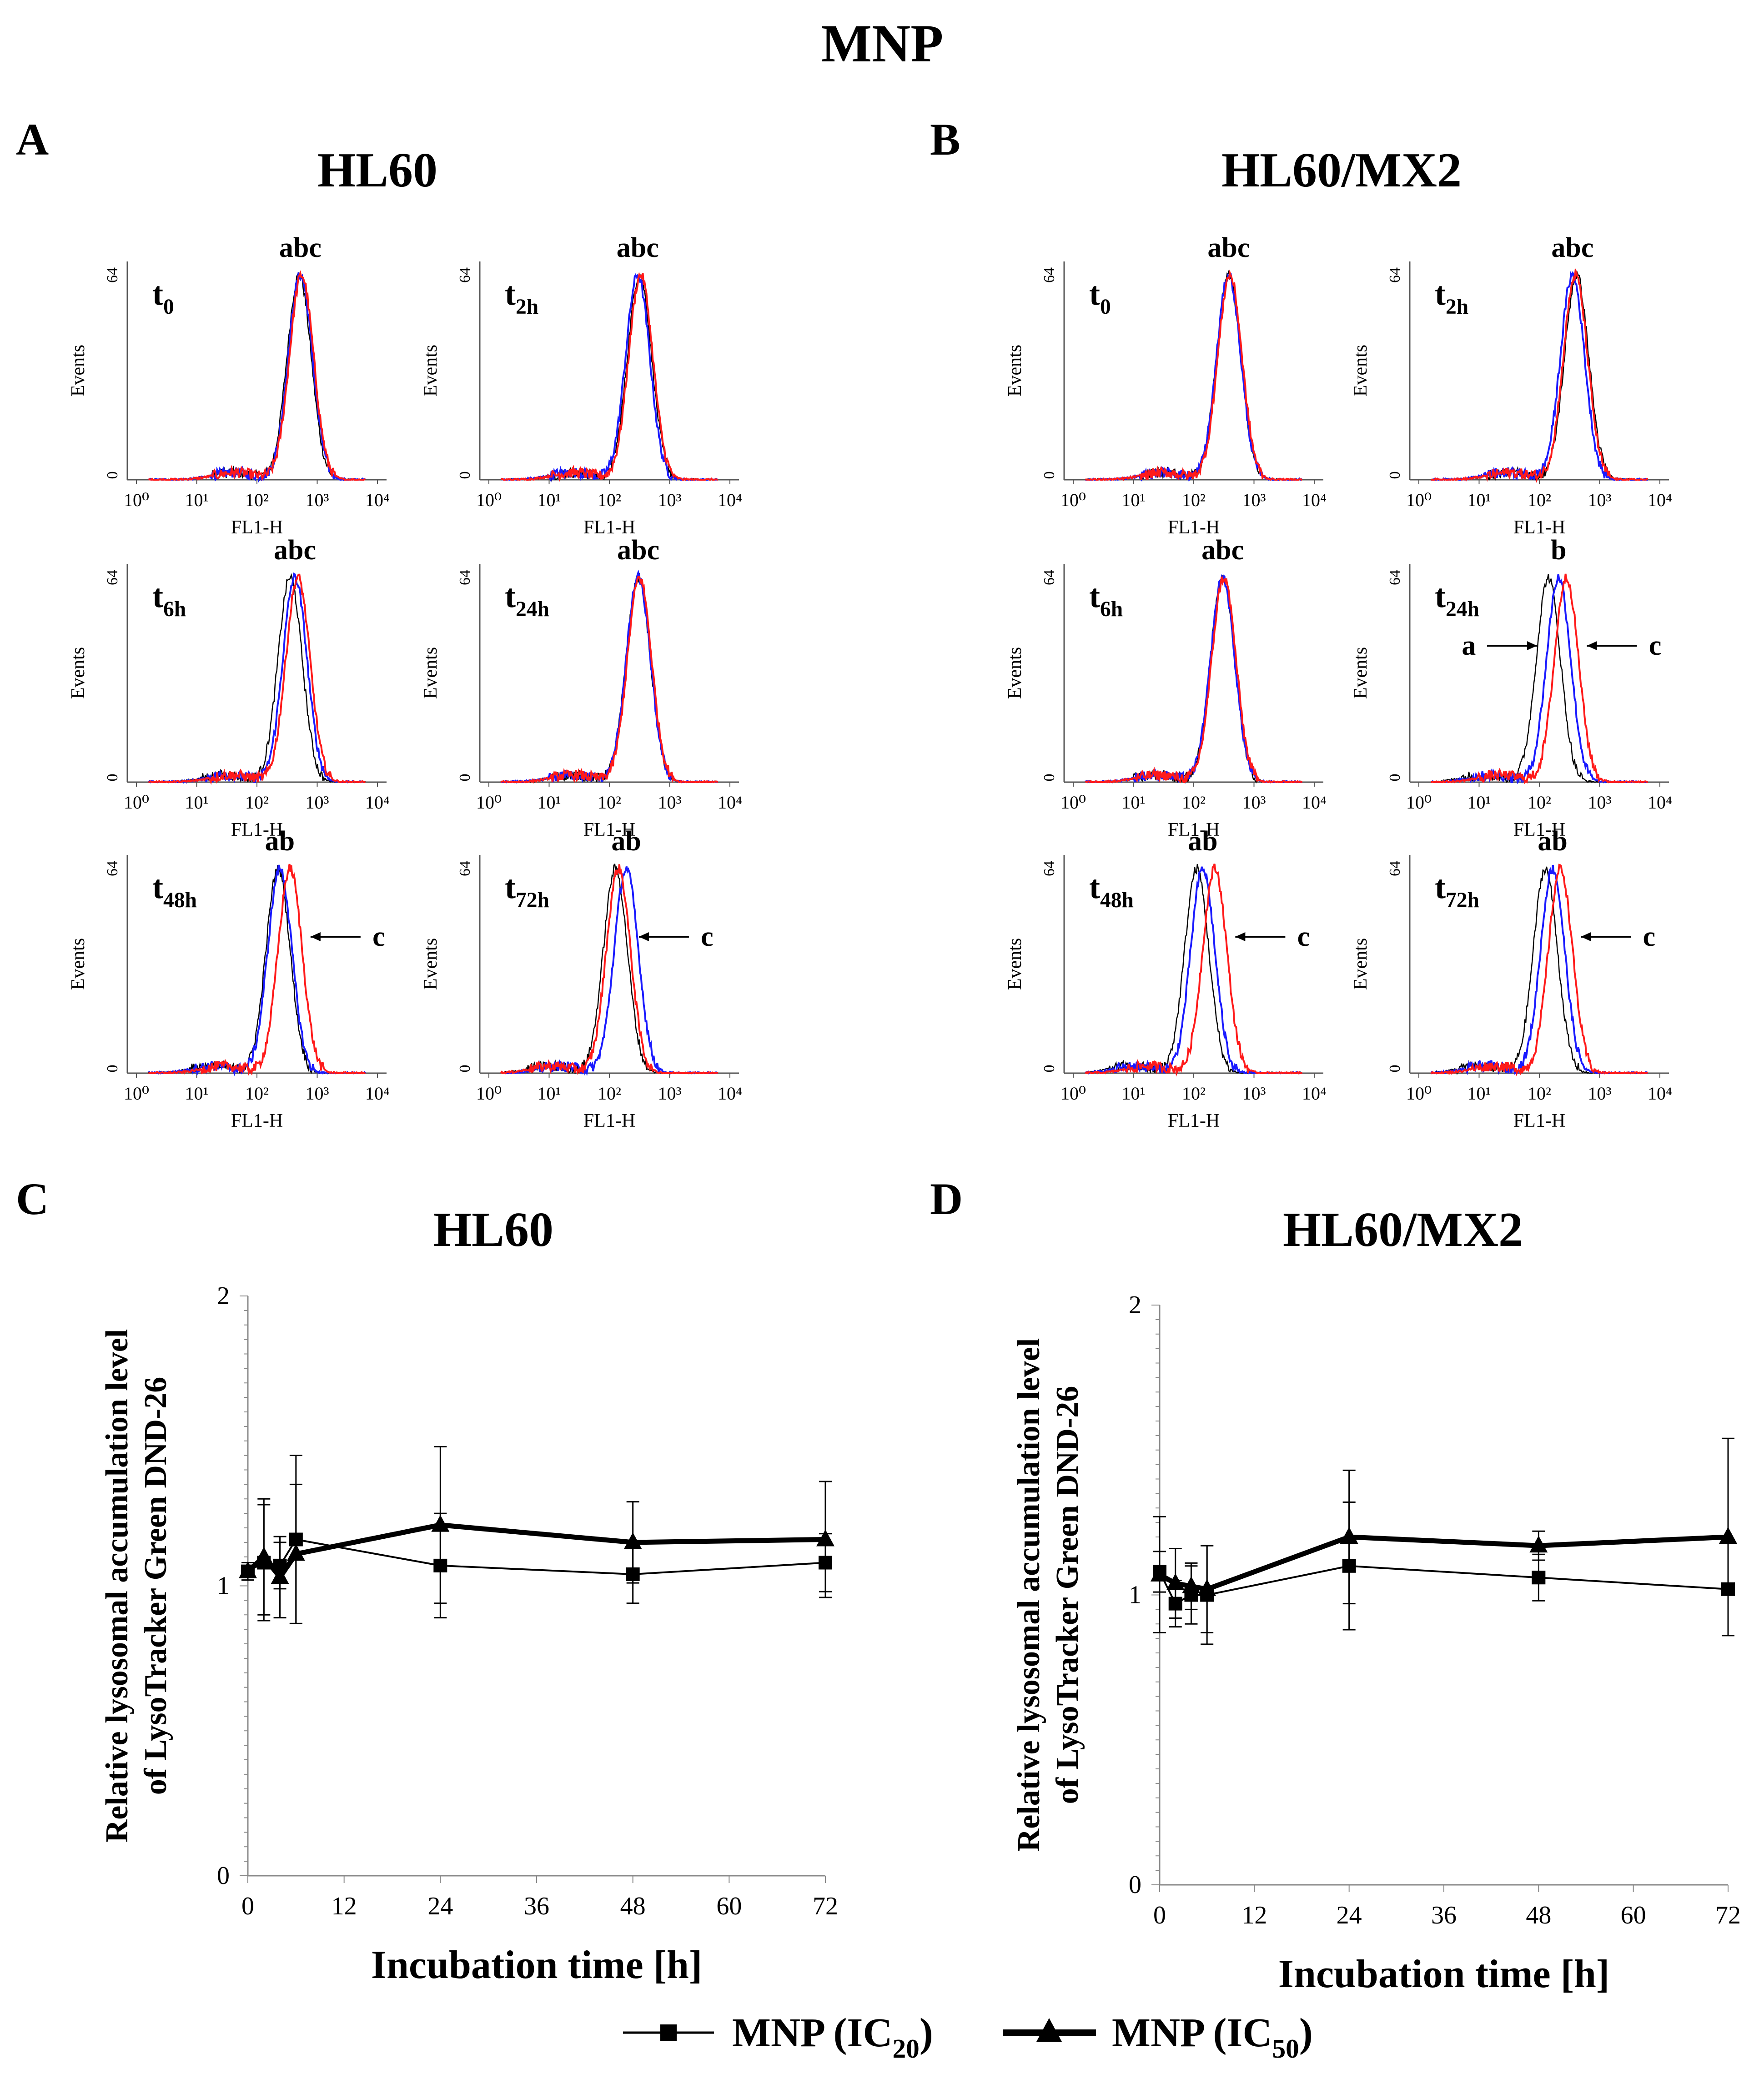 The image size is (1764, 2074). Describe the element at coordinates (32, 1199) in the screenshot. I see `panel-c-letter: C` at that location.